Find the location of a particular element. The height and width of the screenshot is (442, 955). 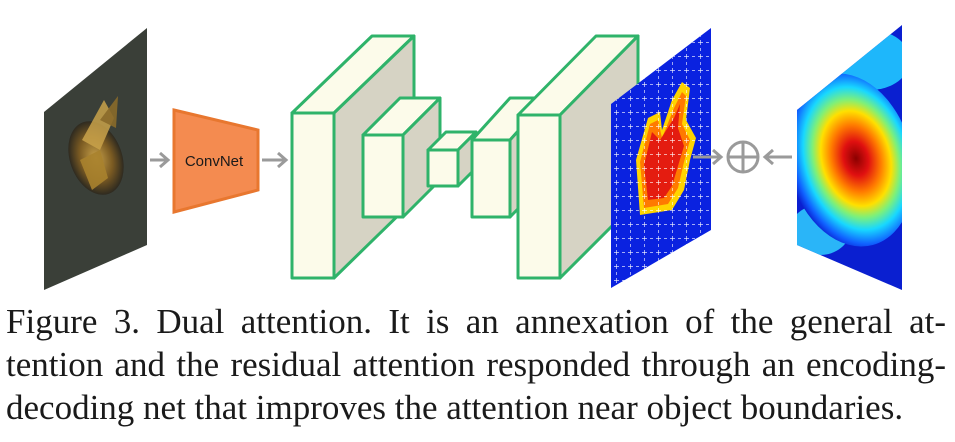

arrow-convnet-to-encoder is located at coordinates (275, 160).